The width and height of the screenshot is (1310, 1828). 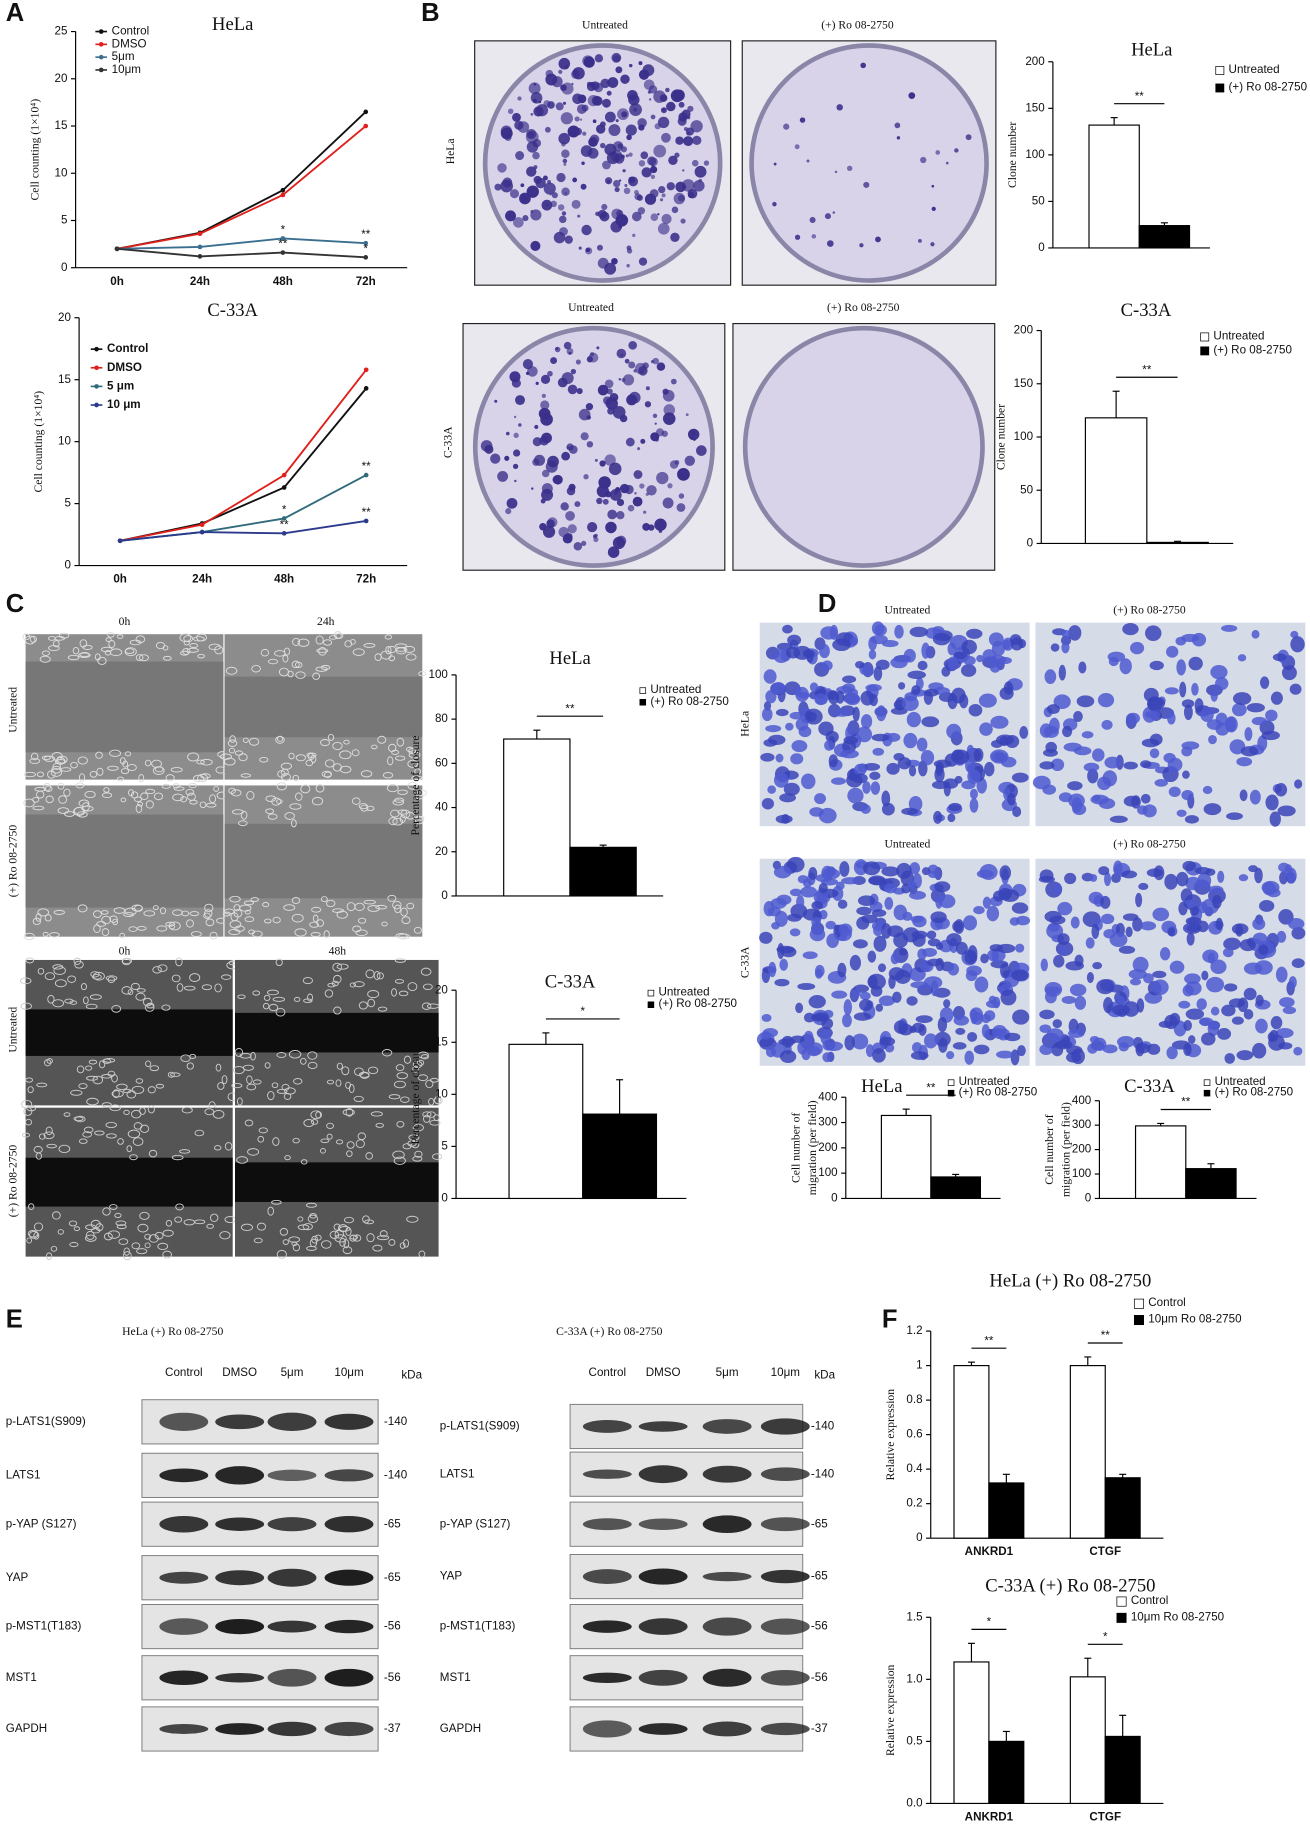 I want to click on row-label: C-33A, so click(x=744, y=962).